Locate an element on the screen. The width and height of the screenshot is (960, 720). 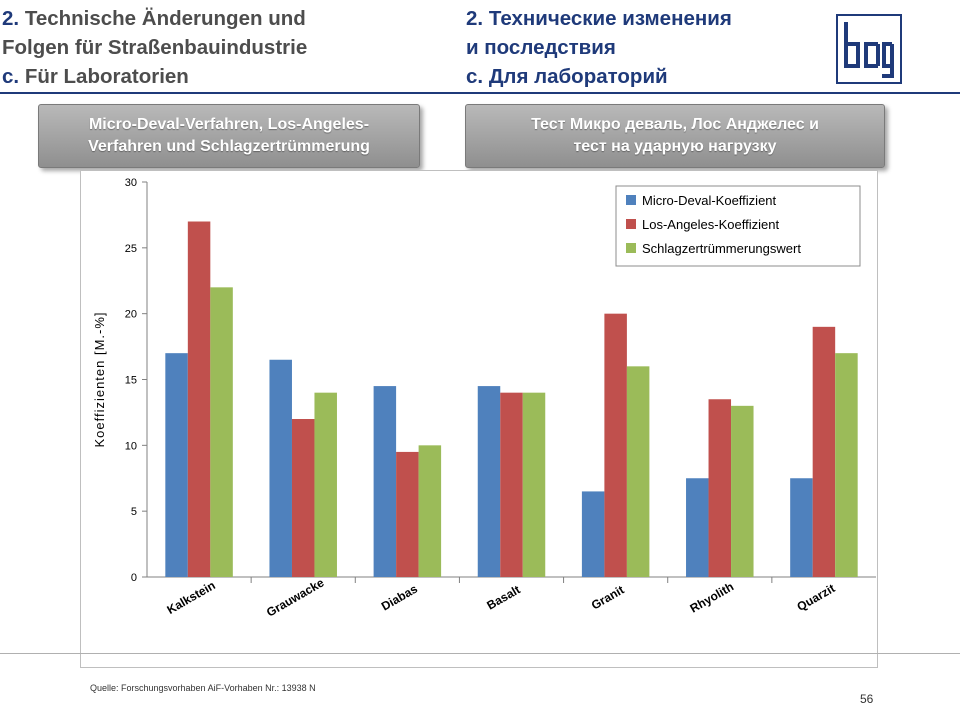
title-ru-line3: Для лабораторий is located at coordinates (578, 76).